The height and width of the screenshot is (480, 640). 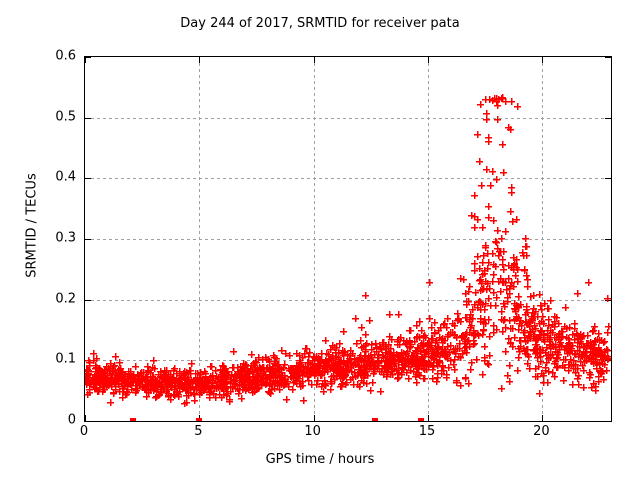 What do you see at coordinates (71, 420) in the screenshot?
I see `y-tick-label: 0` at bounding box center [71, 420].